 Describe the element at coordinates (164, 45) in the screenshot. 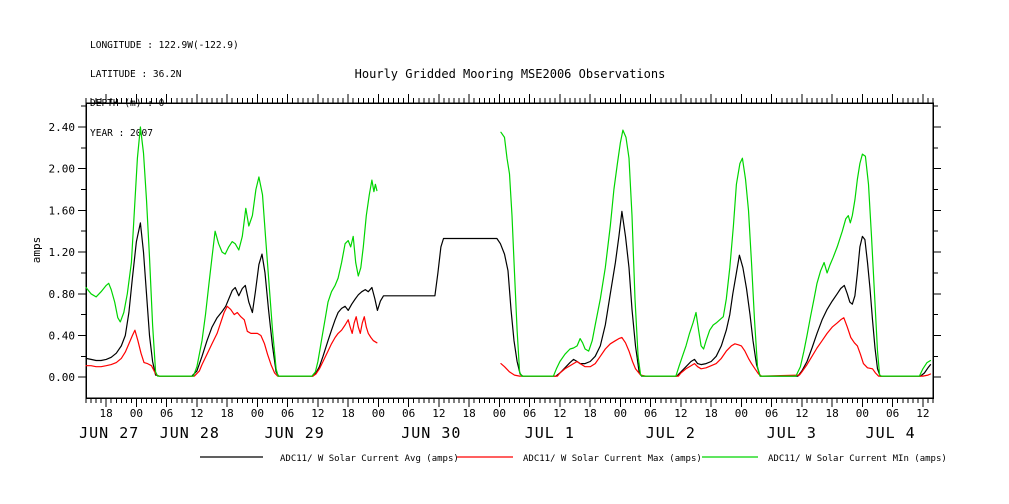

I see `metadata-longitude: LONGITUDE : 122.9W(-122.9)` at that location.